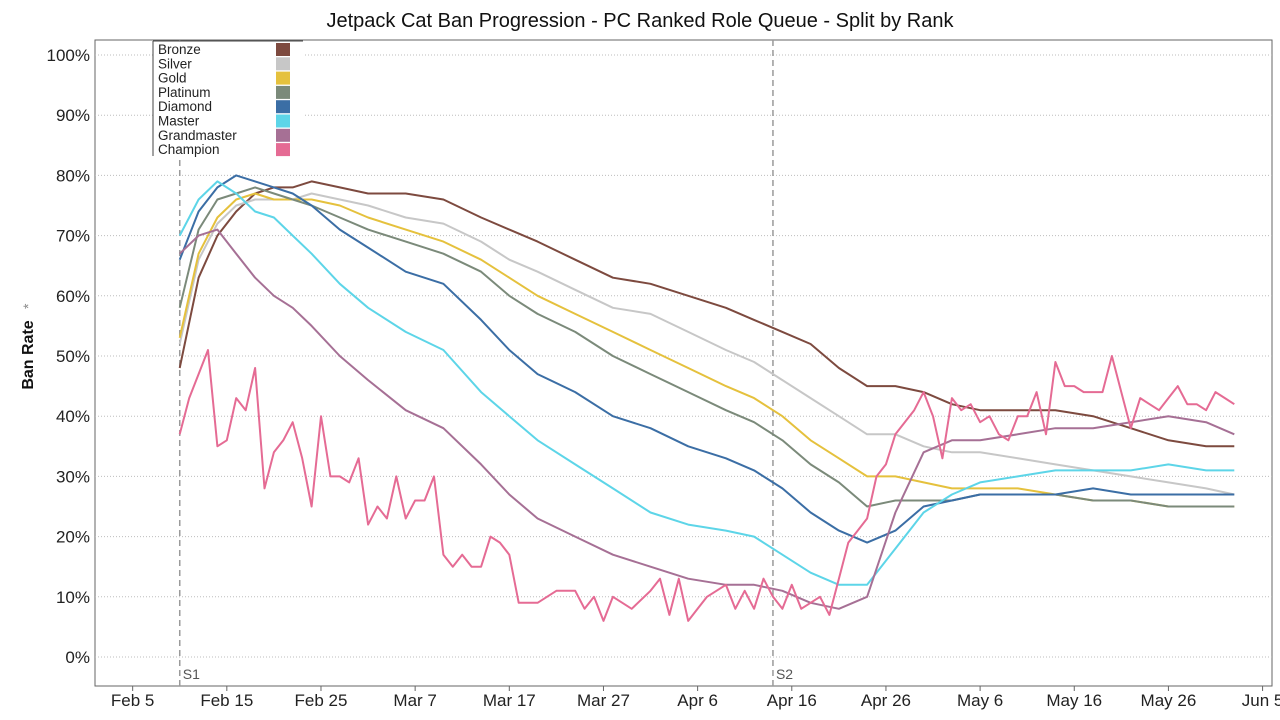 The width and height of the screenshot is (1280, 720). What do you see at coordinates (28, 306) in the screenshot?
I see `y-axis-label-marker: *` at bounding box center [28, 306].